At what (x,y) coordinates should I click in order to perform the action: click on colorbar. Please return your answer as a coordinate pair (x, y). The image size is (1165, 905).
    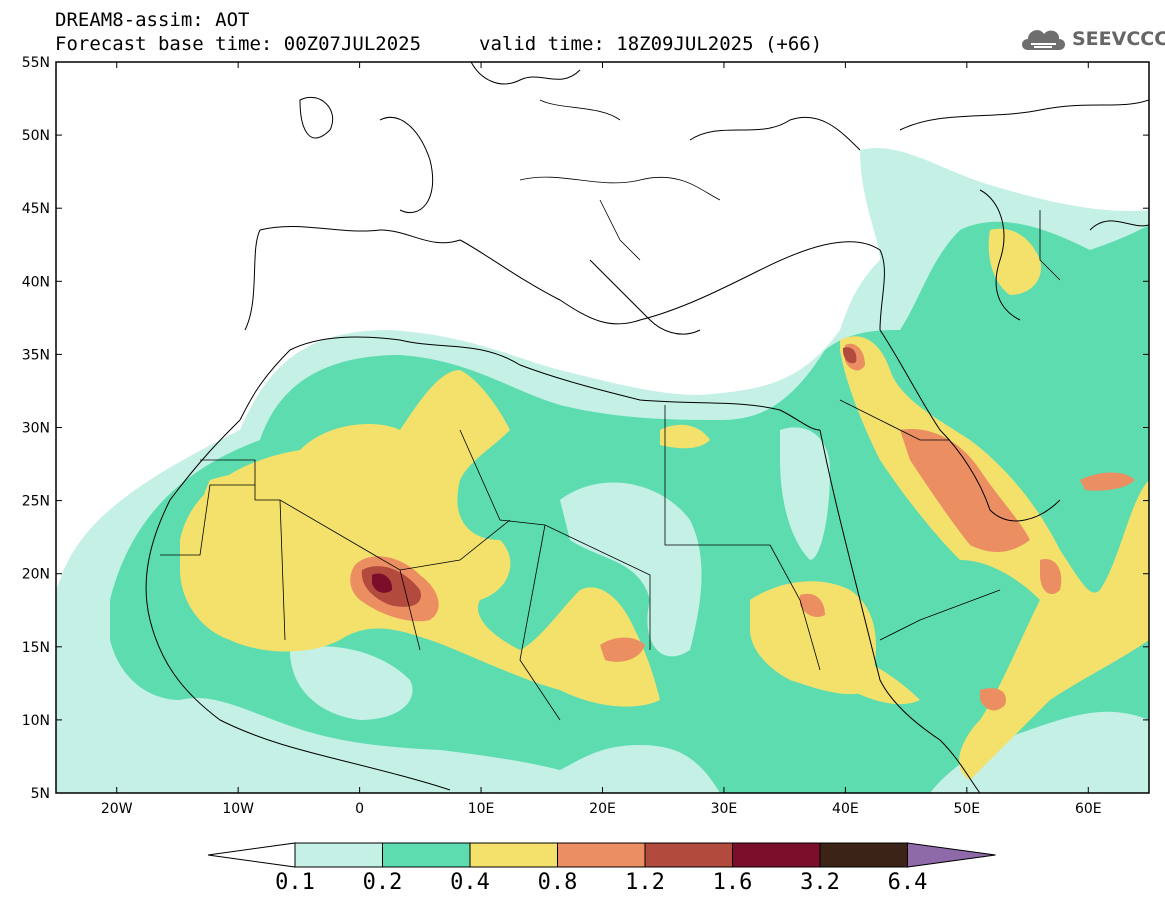
    Looking at the image, I should click on (601, 855).